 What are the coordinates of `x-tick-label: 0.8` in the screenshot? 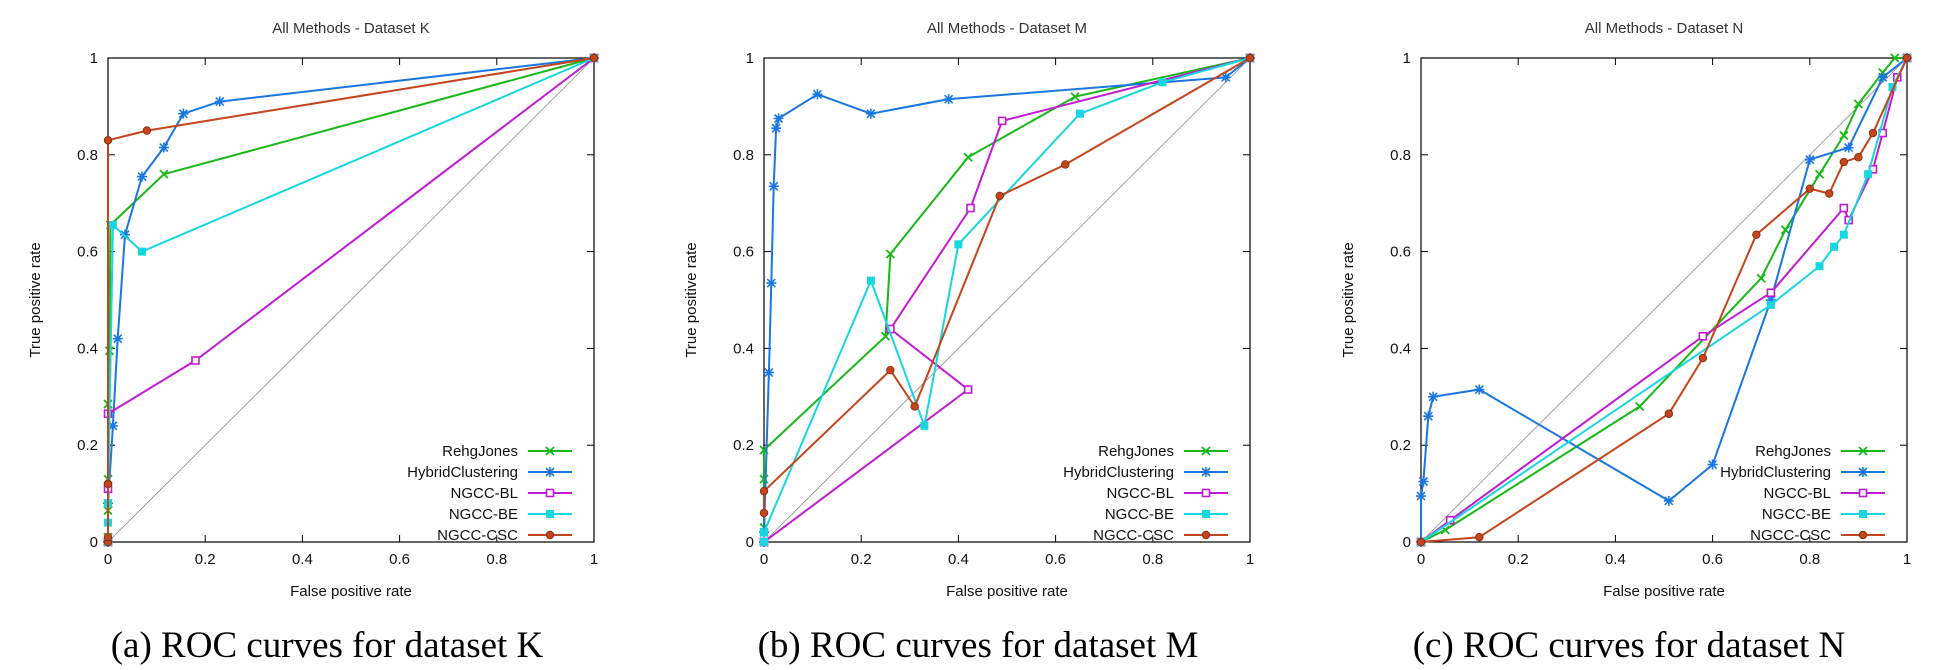 It's located at (1152, 559).